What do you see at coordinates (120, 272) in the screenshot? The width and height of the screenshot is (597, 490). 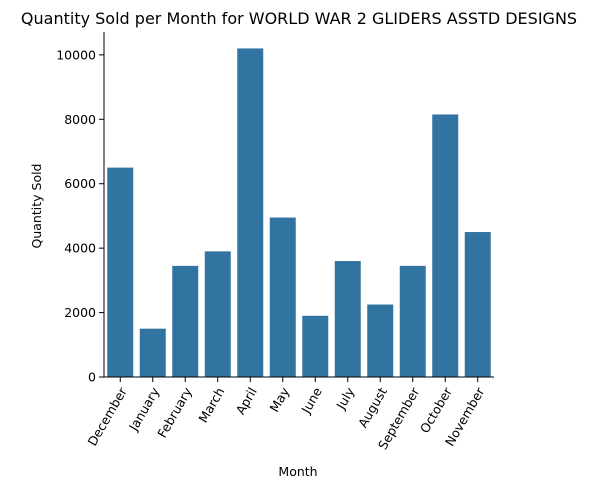 I see `bar-december` at bounding box center [120, 272].